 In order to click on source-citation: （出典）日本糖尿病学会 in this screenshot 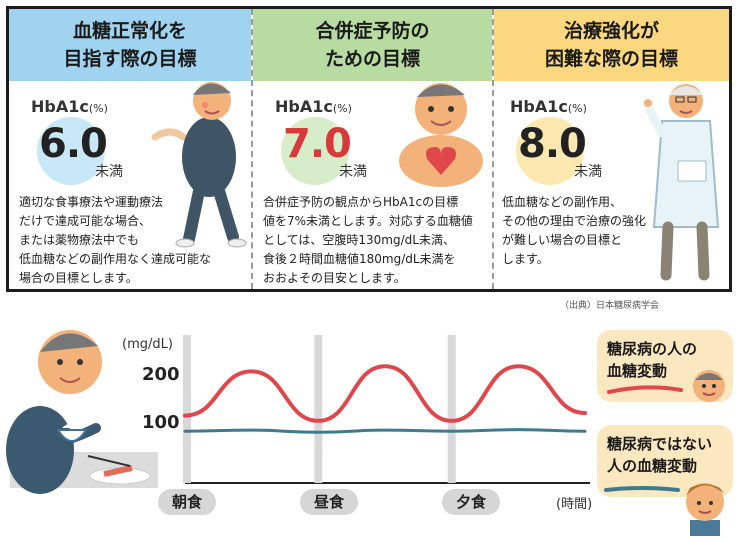, I will do `click(610, 306)`.